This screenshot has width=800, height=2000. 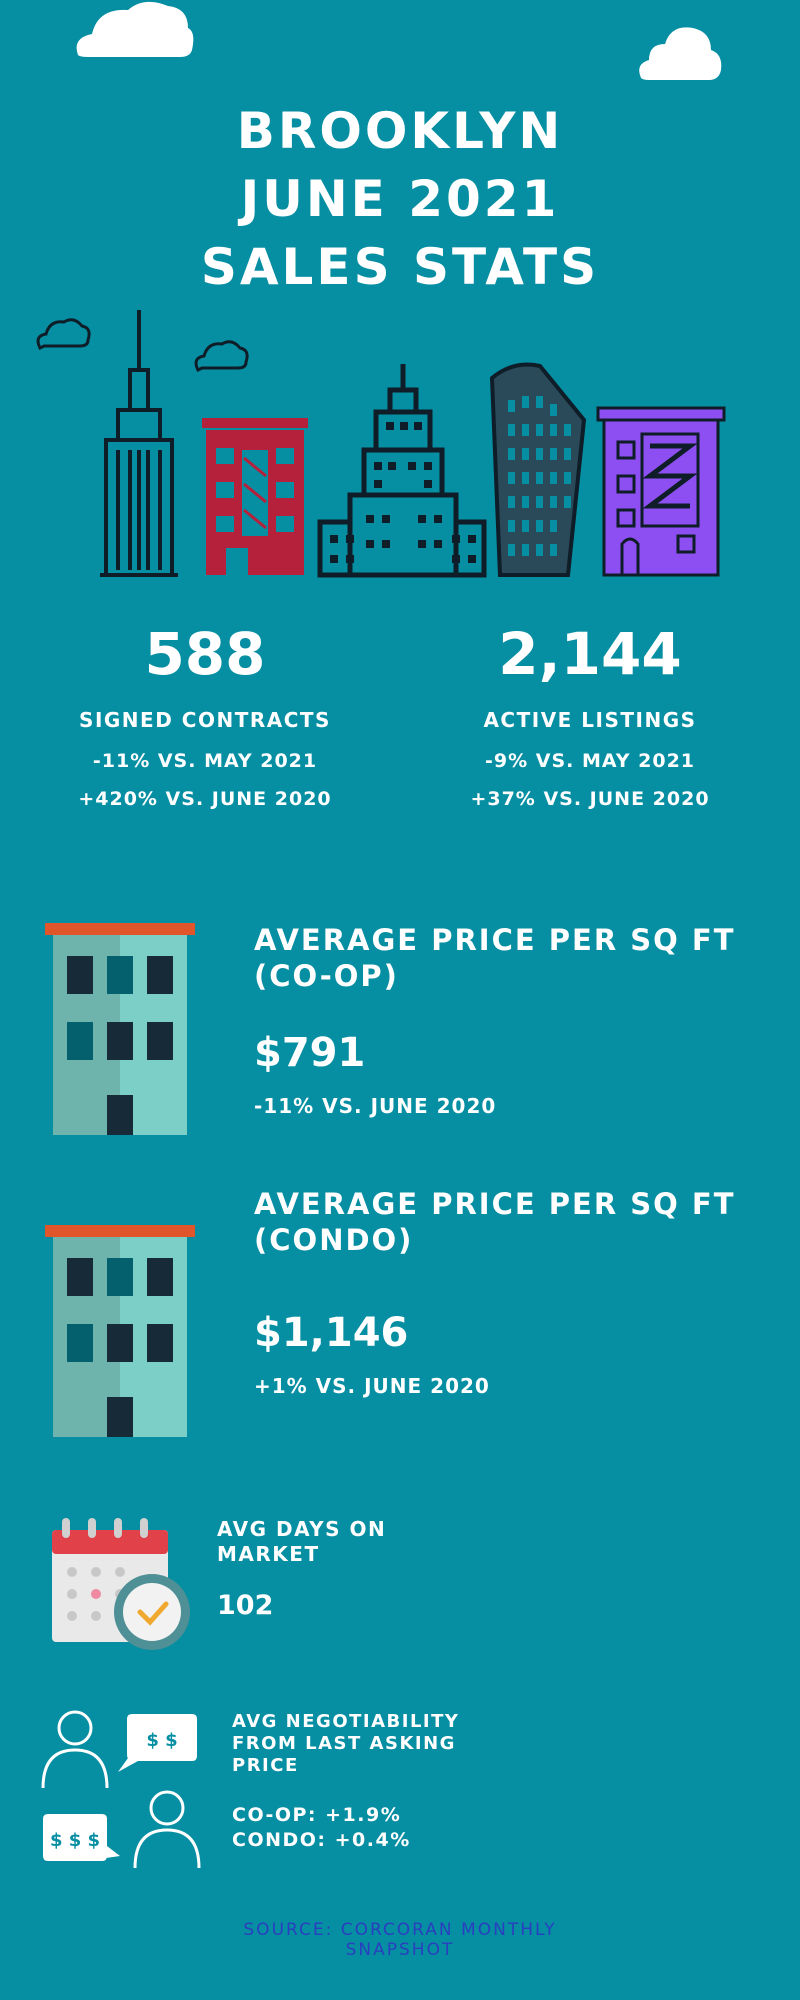 What do you see at coordinates (75, 1840) in the screenshot?
I see `bubble-bottom-text: $ $ $` at bounding box center [75, 1840].